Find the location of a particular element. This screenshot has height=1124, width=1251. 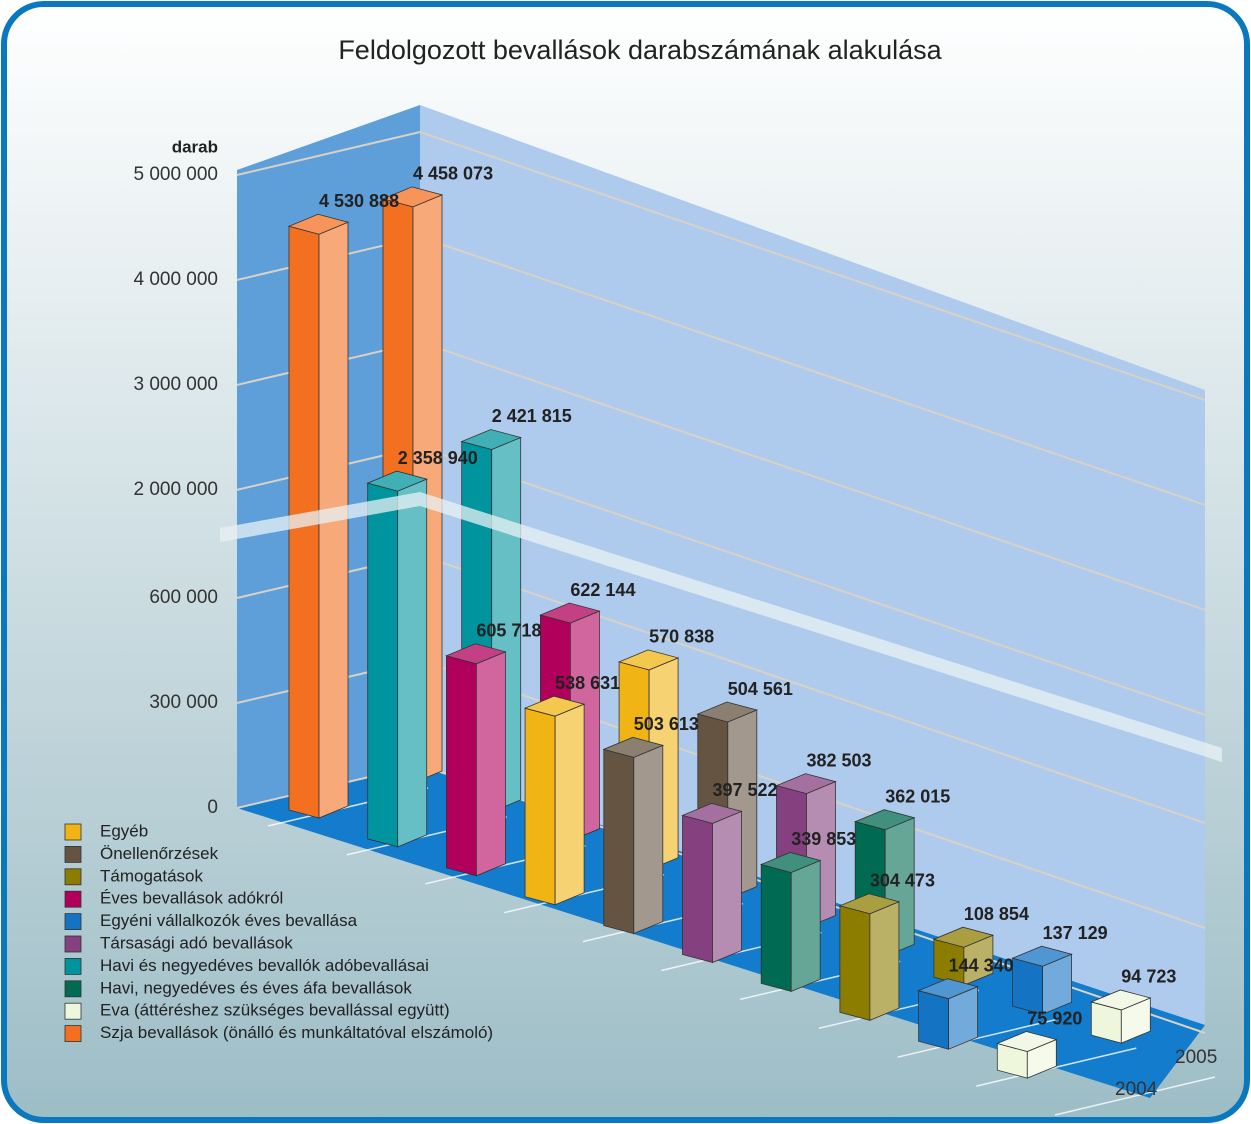

series-label: 2004 is located at coordinates (1136, 1089).